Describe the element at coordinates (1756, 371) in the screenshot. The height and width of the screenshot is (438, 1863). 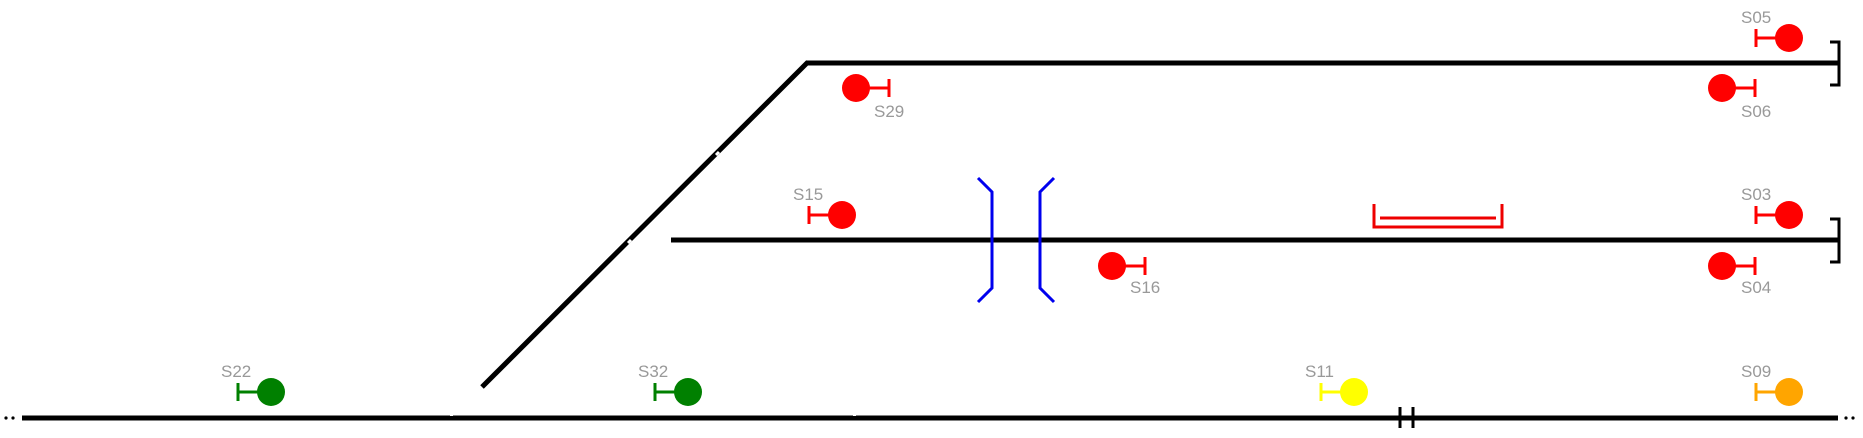
I see `signal-label: S09` at that location.